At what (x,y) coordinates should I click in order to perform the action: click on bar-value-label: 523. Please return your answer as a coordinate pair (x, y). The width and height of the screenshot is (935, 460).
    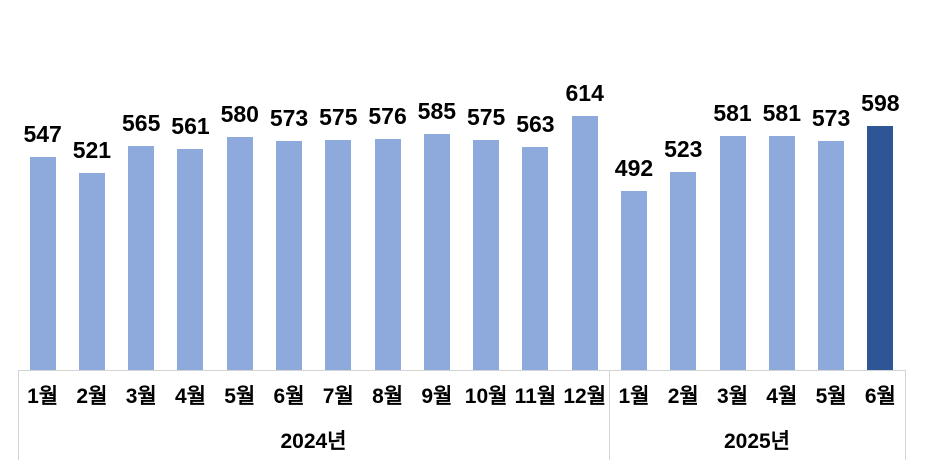
    Looking at the image, I should click on (683, 149).